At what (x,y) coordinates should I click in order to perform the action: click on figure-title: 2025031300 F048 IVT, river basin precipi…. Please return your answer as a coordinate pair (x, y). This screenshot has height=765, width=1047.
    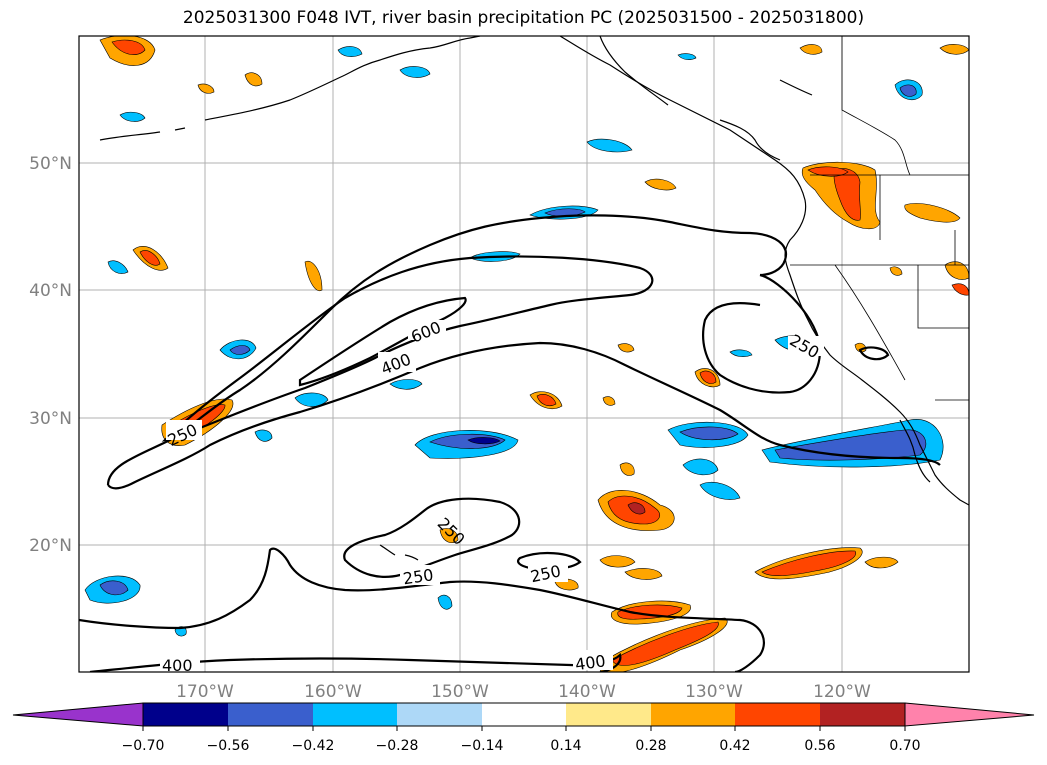
    Looking at the image, I should click on (523, 18).